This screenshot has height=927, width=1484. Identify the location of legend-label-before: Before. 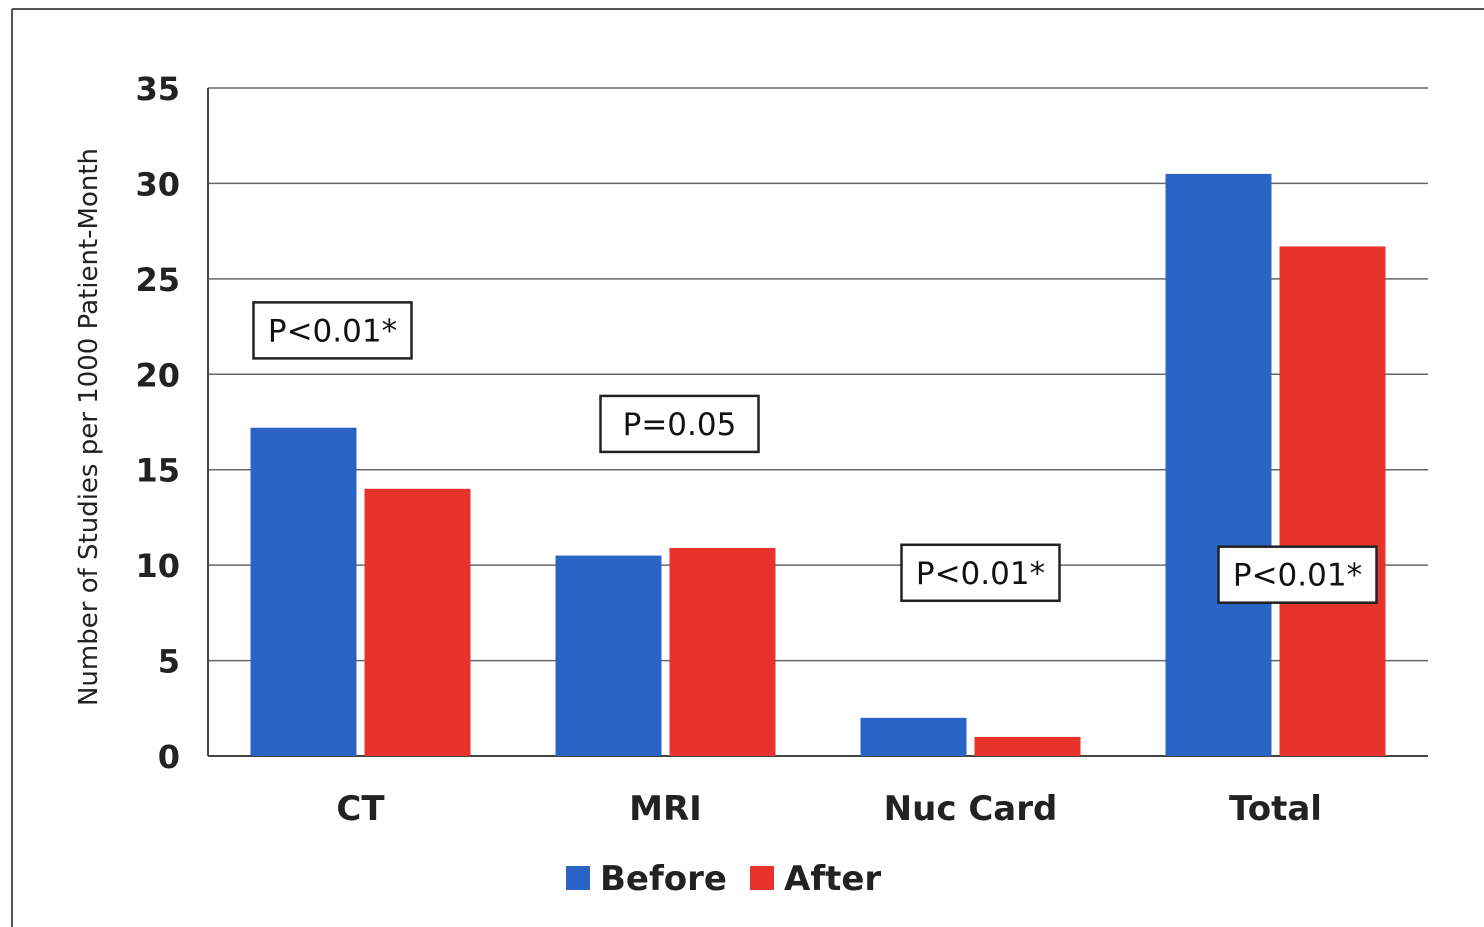
(663, 879).